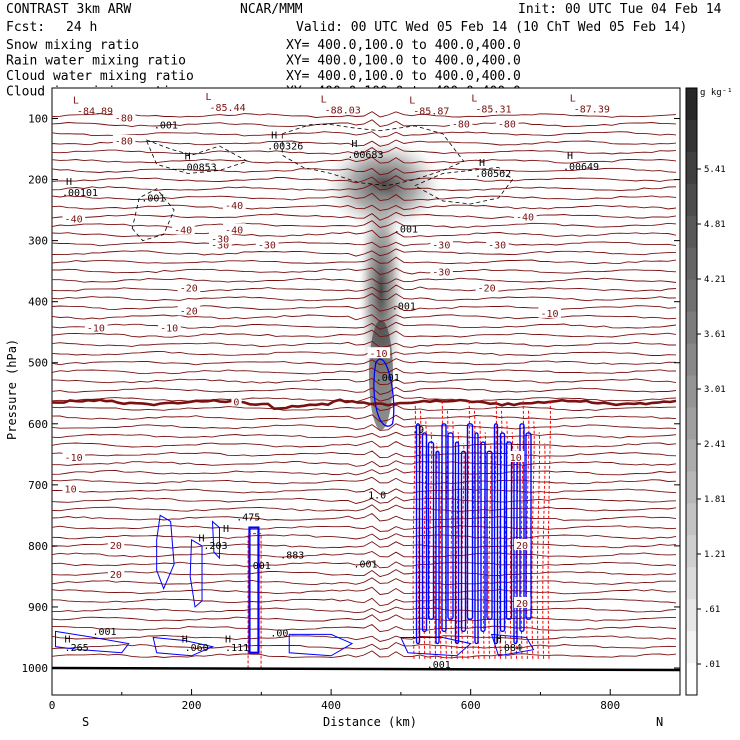  What do you see at coordinates (331, 705) in the screenshot?
I see `x-tick-label: 400` at bounding box center [331, 705].